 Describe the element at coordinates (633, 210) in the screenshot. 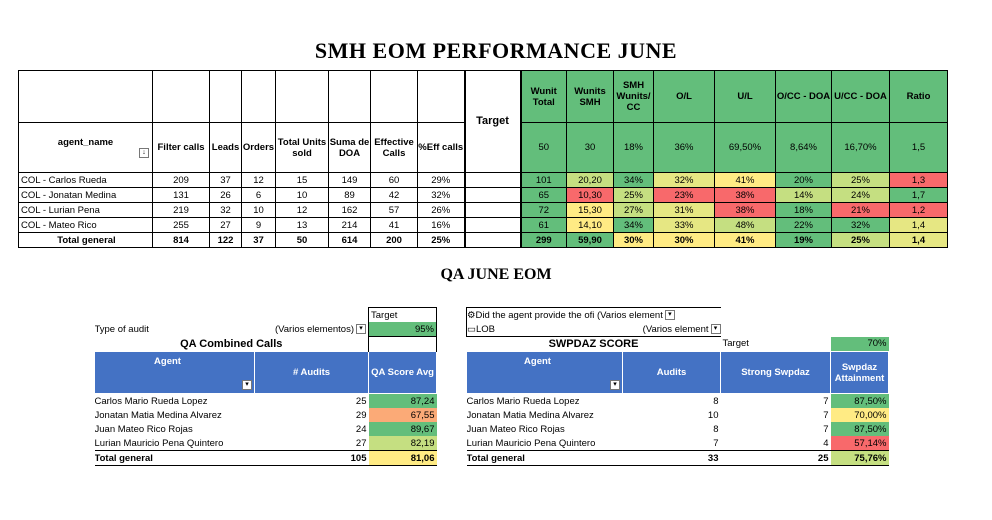

I see `metric-cell: 27%` at that location.